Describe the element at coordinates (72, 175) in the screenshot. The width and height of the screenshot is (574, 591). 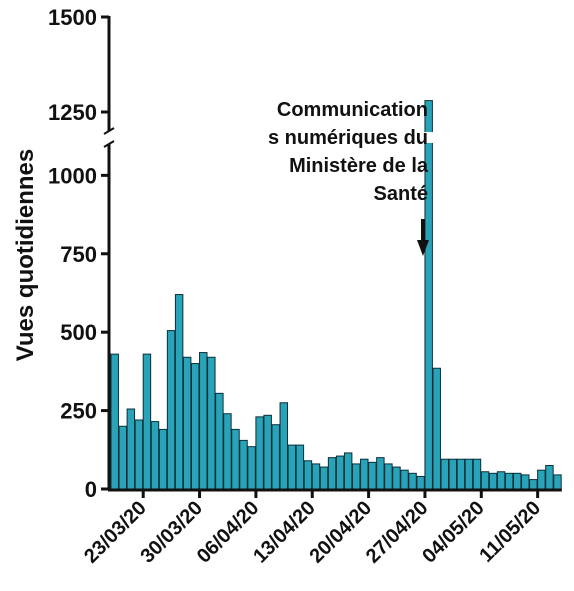
I see `y-tick-label: 1000` at that location.